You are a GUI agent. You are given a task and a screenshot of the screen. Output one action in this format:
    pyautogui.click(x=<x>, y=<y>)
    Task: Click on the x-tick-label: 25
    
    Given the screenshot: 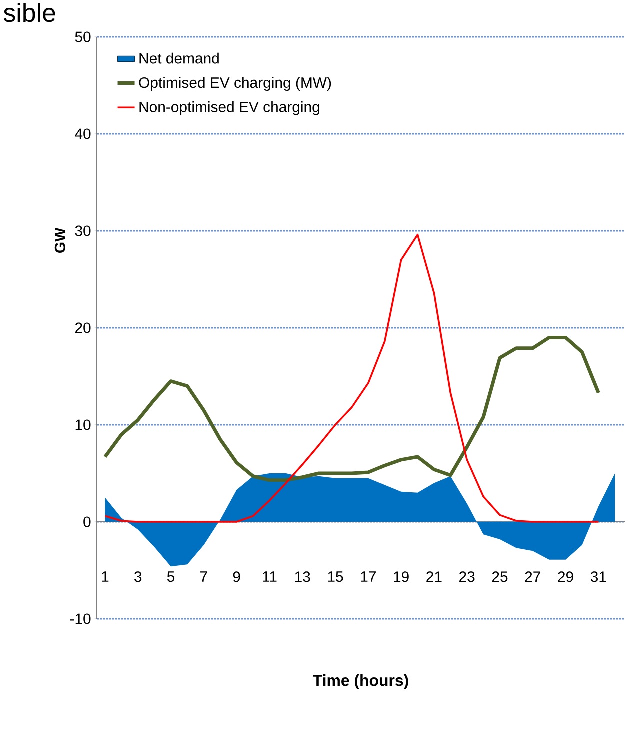 What is the action you would take?
    pyautogui.click(x=500, y=577)
    